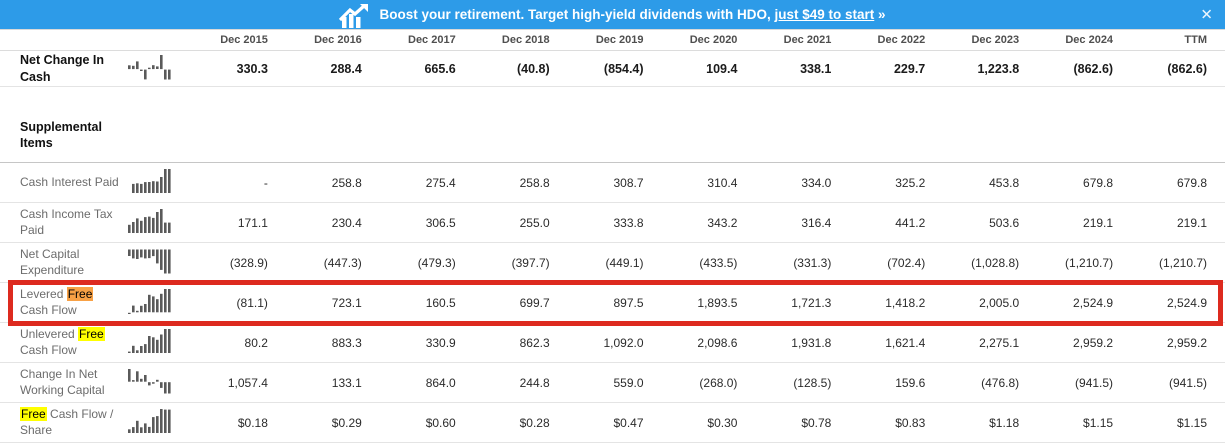  I want to click on data-cell: 503.6, so click(990, 222).